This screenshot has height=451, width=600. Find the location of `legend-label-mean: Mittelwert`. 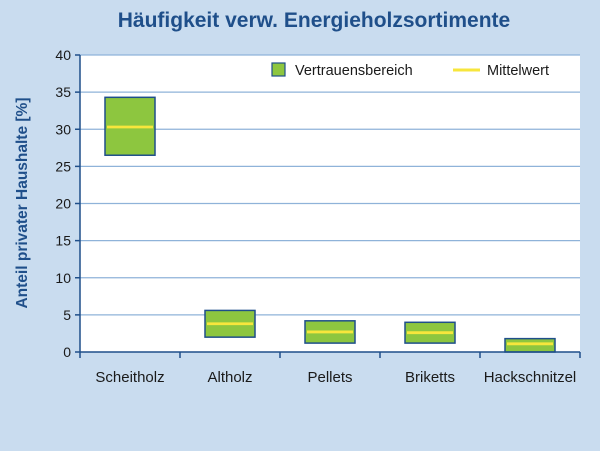

legend-label-mean: Mittelwert is located at coordinates (518, 71).